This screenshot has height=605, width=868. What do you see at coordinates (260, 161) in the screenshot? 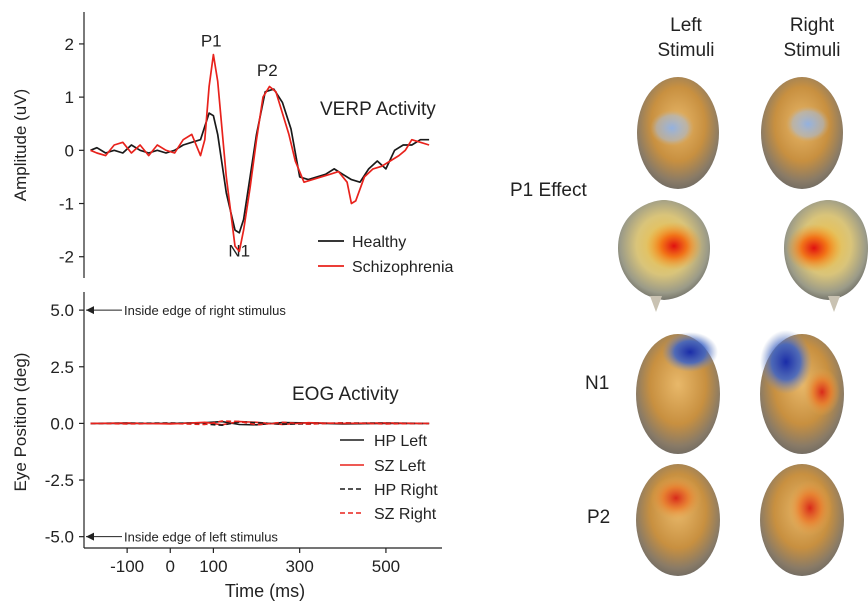
I see `verp-line-healthy` at bounding box center [260, 161].